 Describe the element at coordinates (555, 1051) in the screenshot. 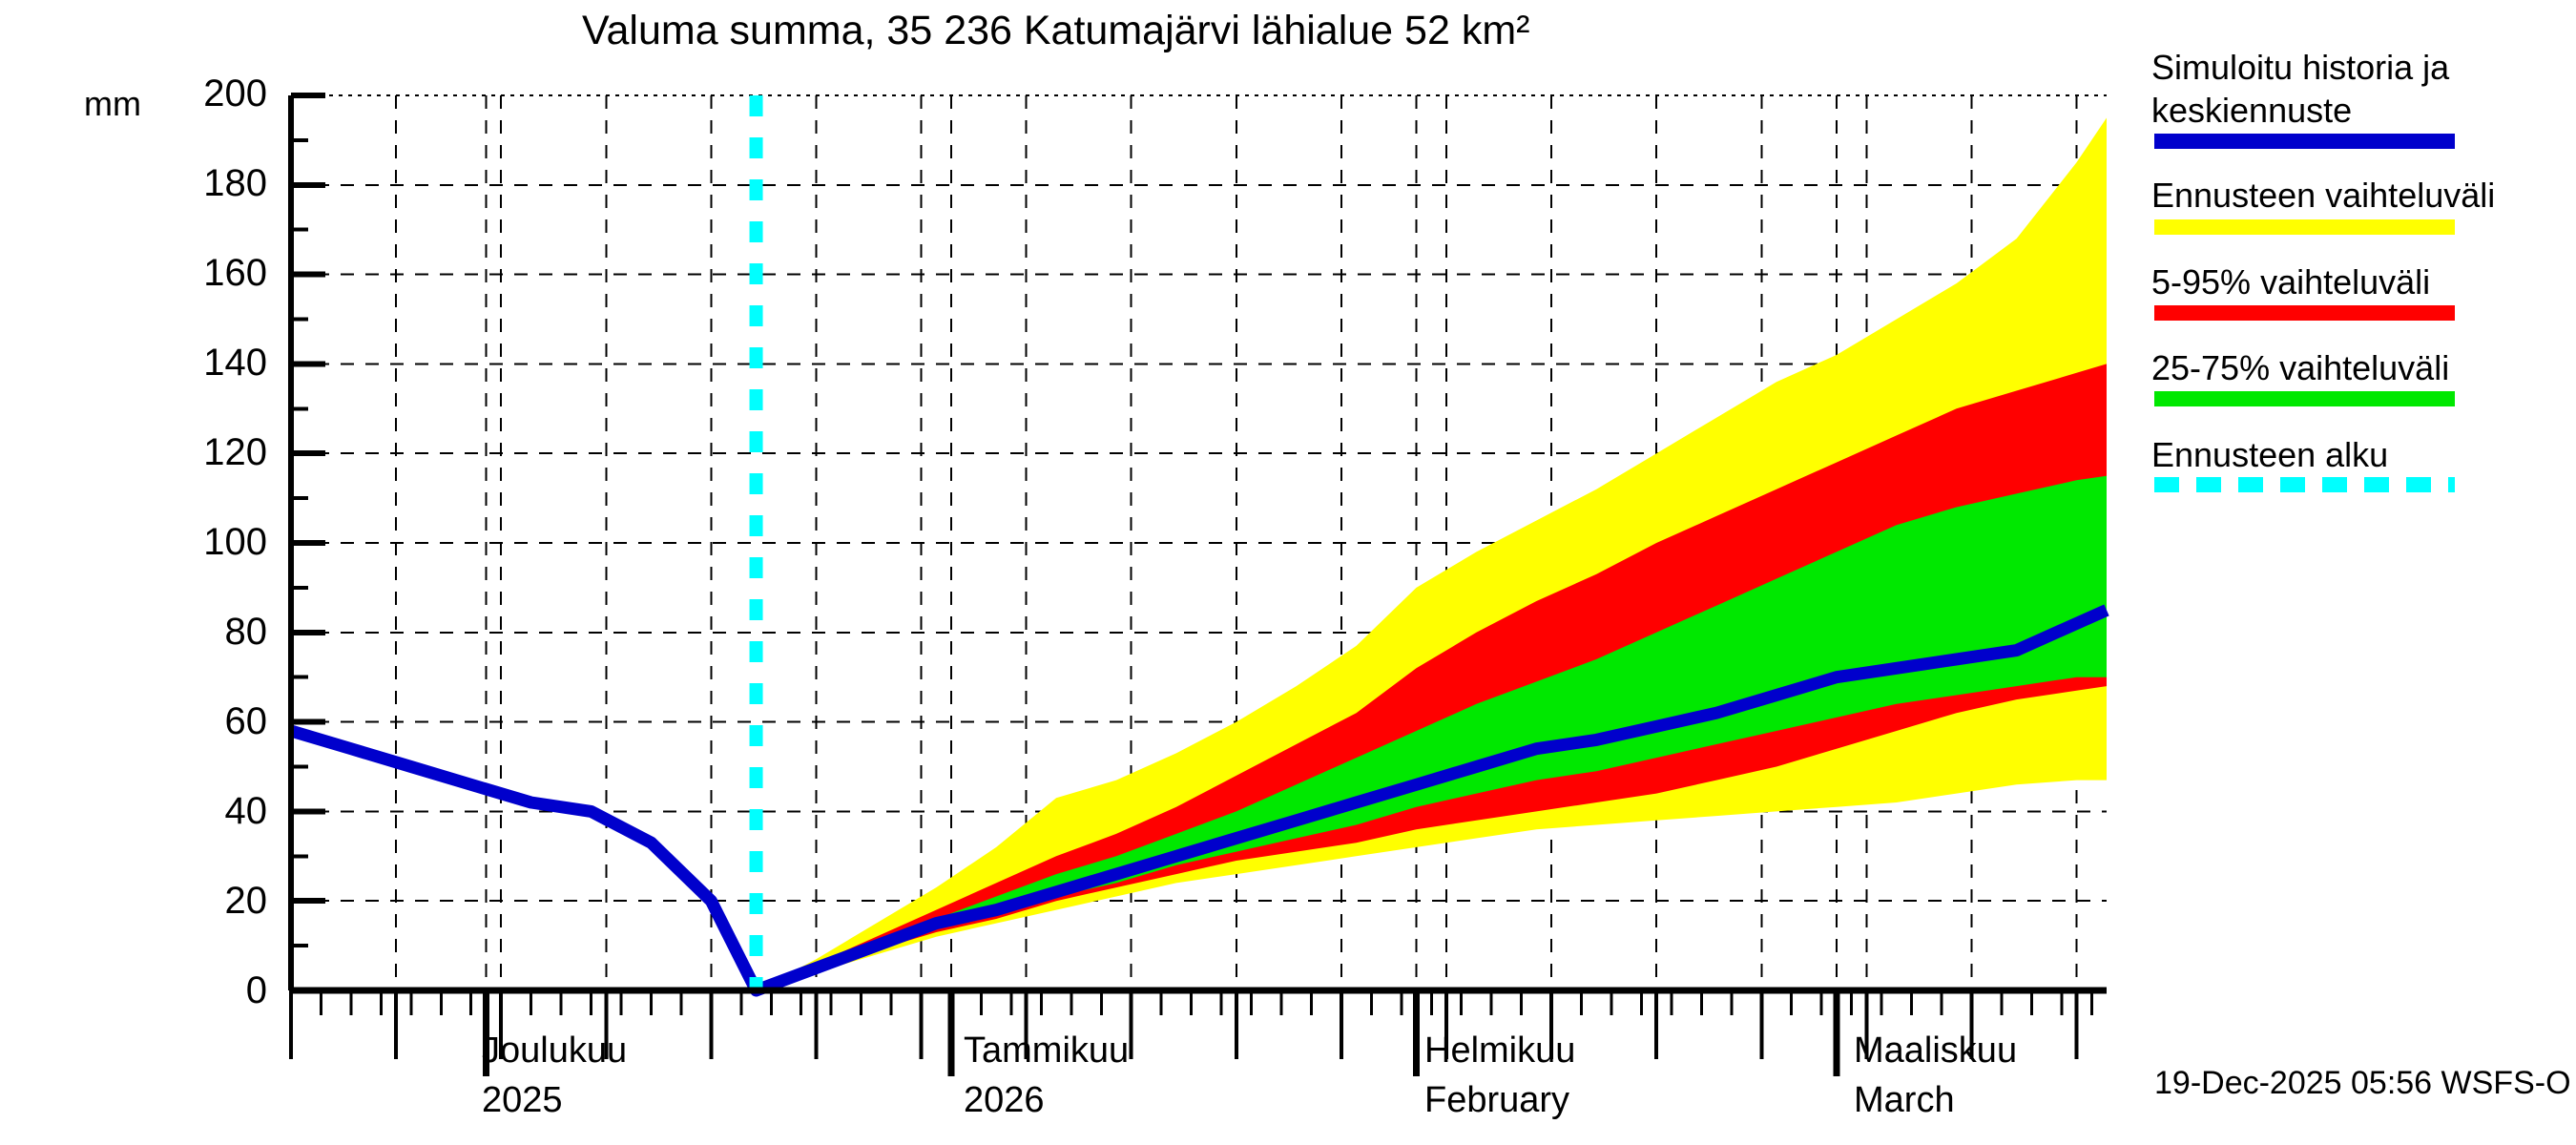

I see `x-label-joulukuu: Joulukuu` at that location.